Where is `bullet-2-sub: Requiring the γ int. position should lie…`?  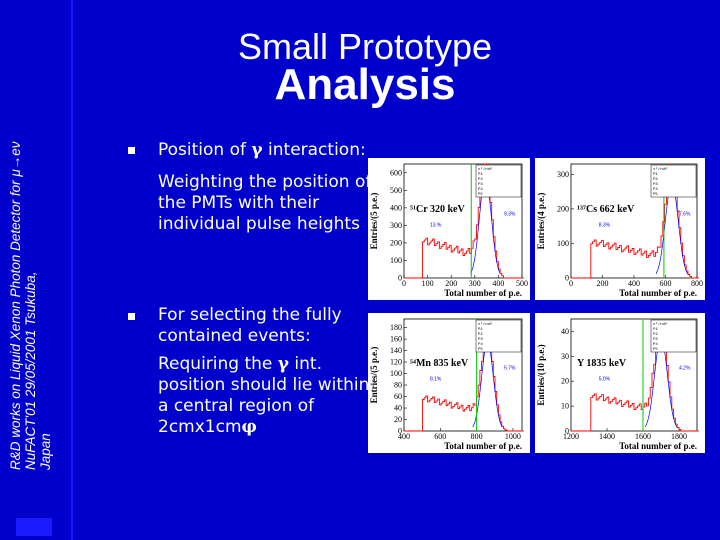
bullet-2-sub: Requiring the γ int. position should lie… is located at coordinates (263, 396).